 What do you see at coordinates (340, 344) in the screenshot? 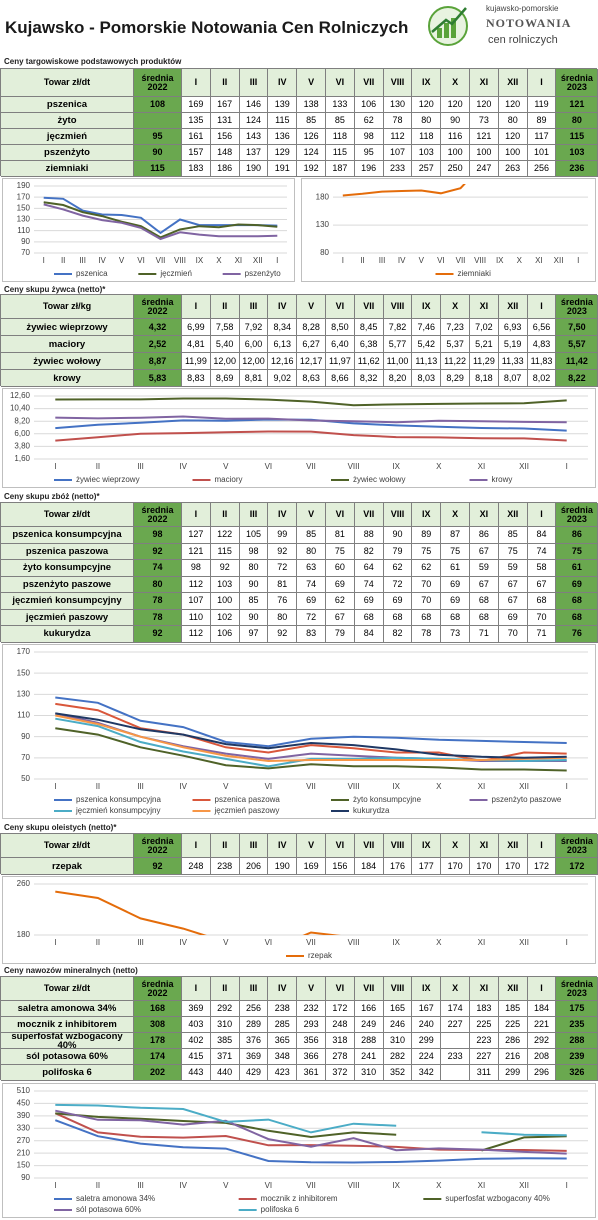
I see `table-cell: 6,40` at bounding box center [340, 344].